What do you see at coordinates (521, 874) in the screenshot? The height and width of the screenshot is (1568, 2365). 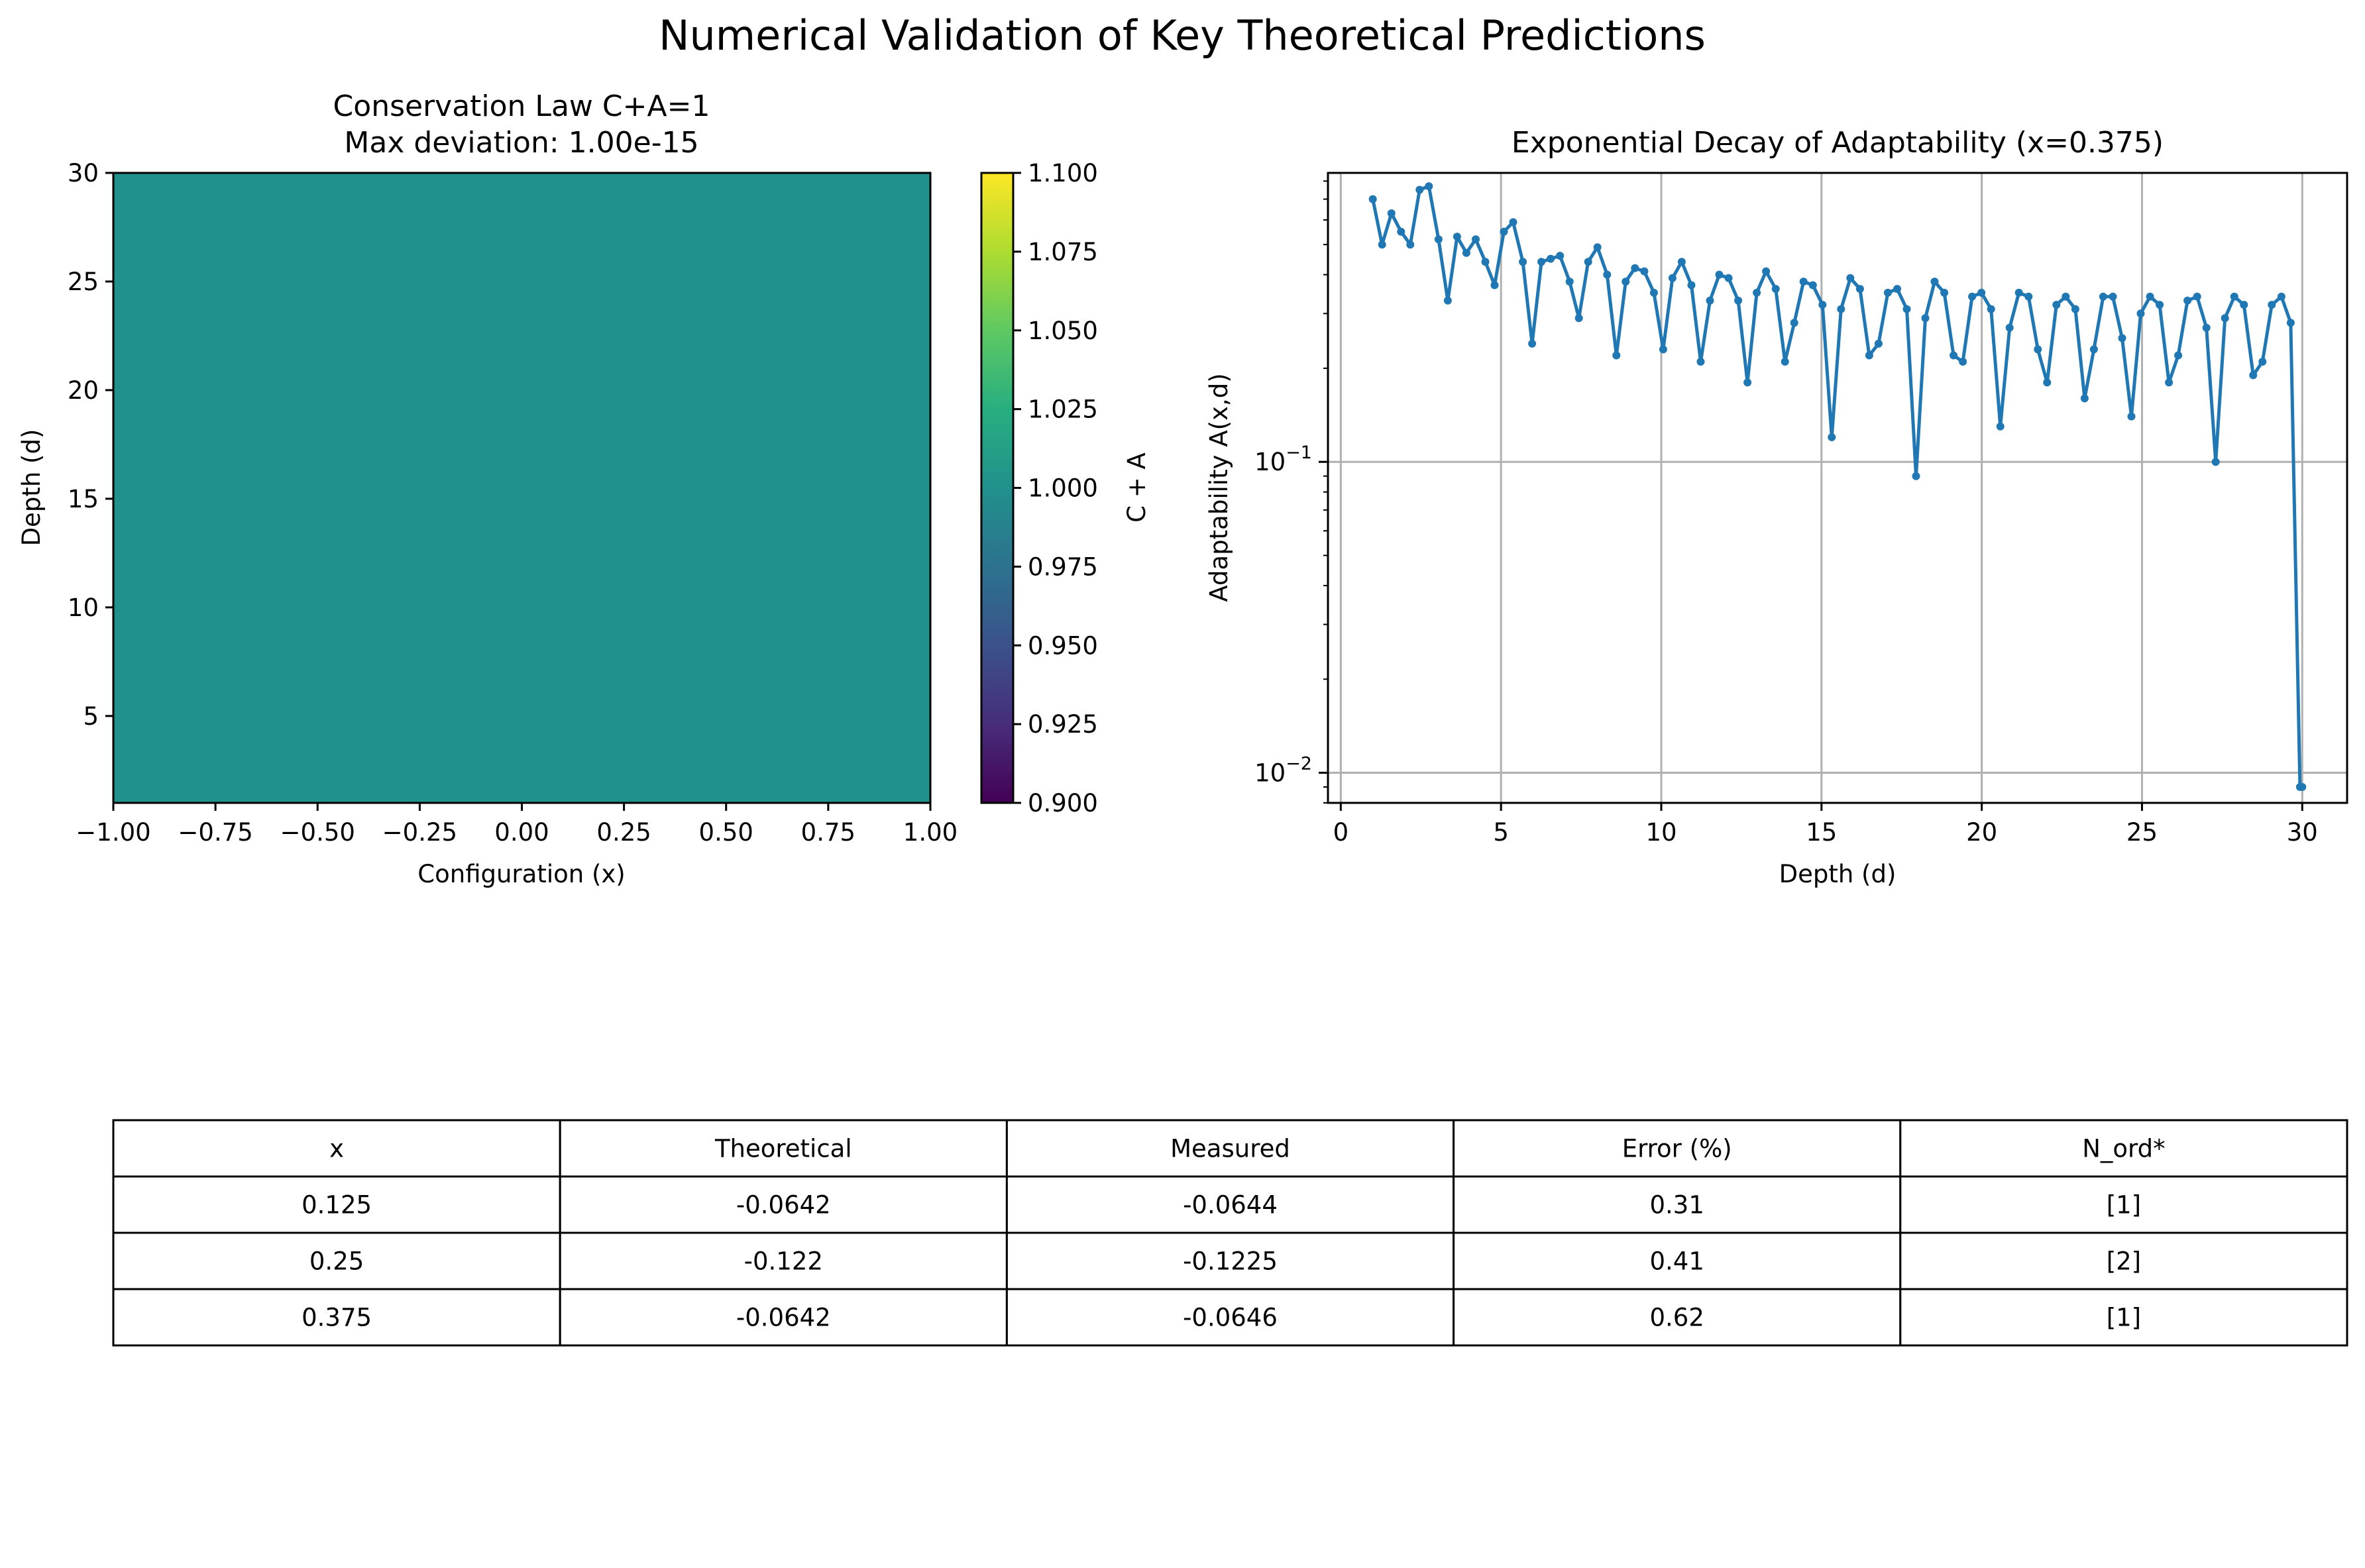 I see `heatmap-xlabel: Configuration (x)` at bounding box center [521, 874].